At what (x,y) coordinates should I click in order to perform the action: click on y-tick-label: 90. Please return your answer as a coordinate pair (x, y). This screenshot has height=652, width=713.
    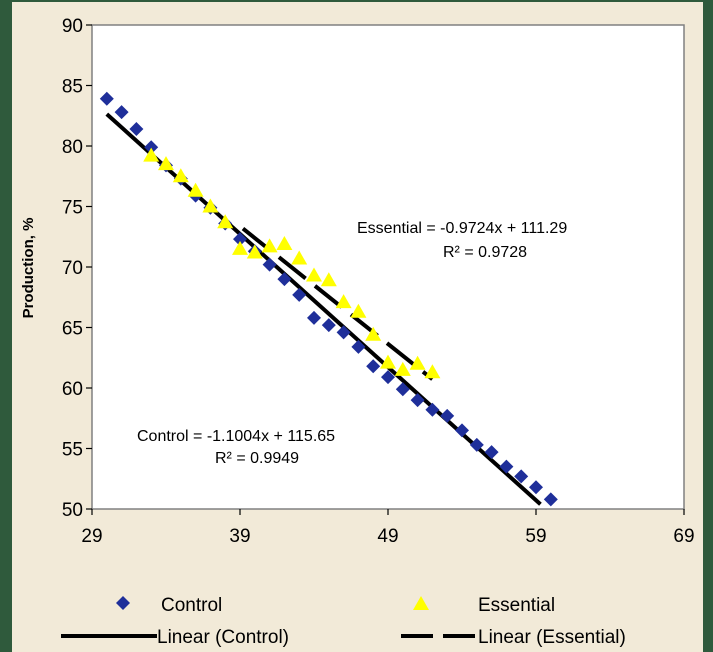
    Looking at the image, I should click on (72, 26).